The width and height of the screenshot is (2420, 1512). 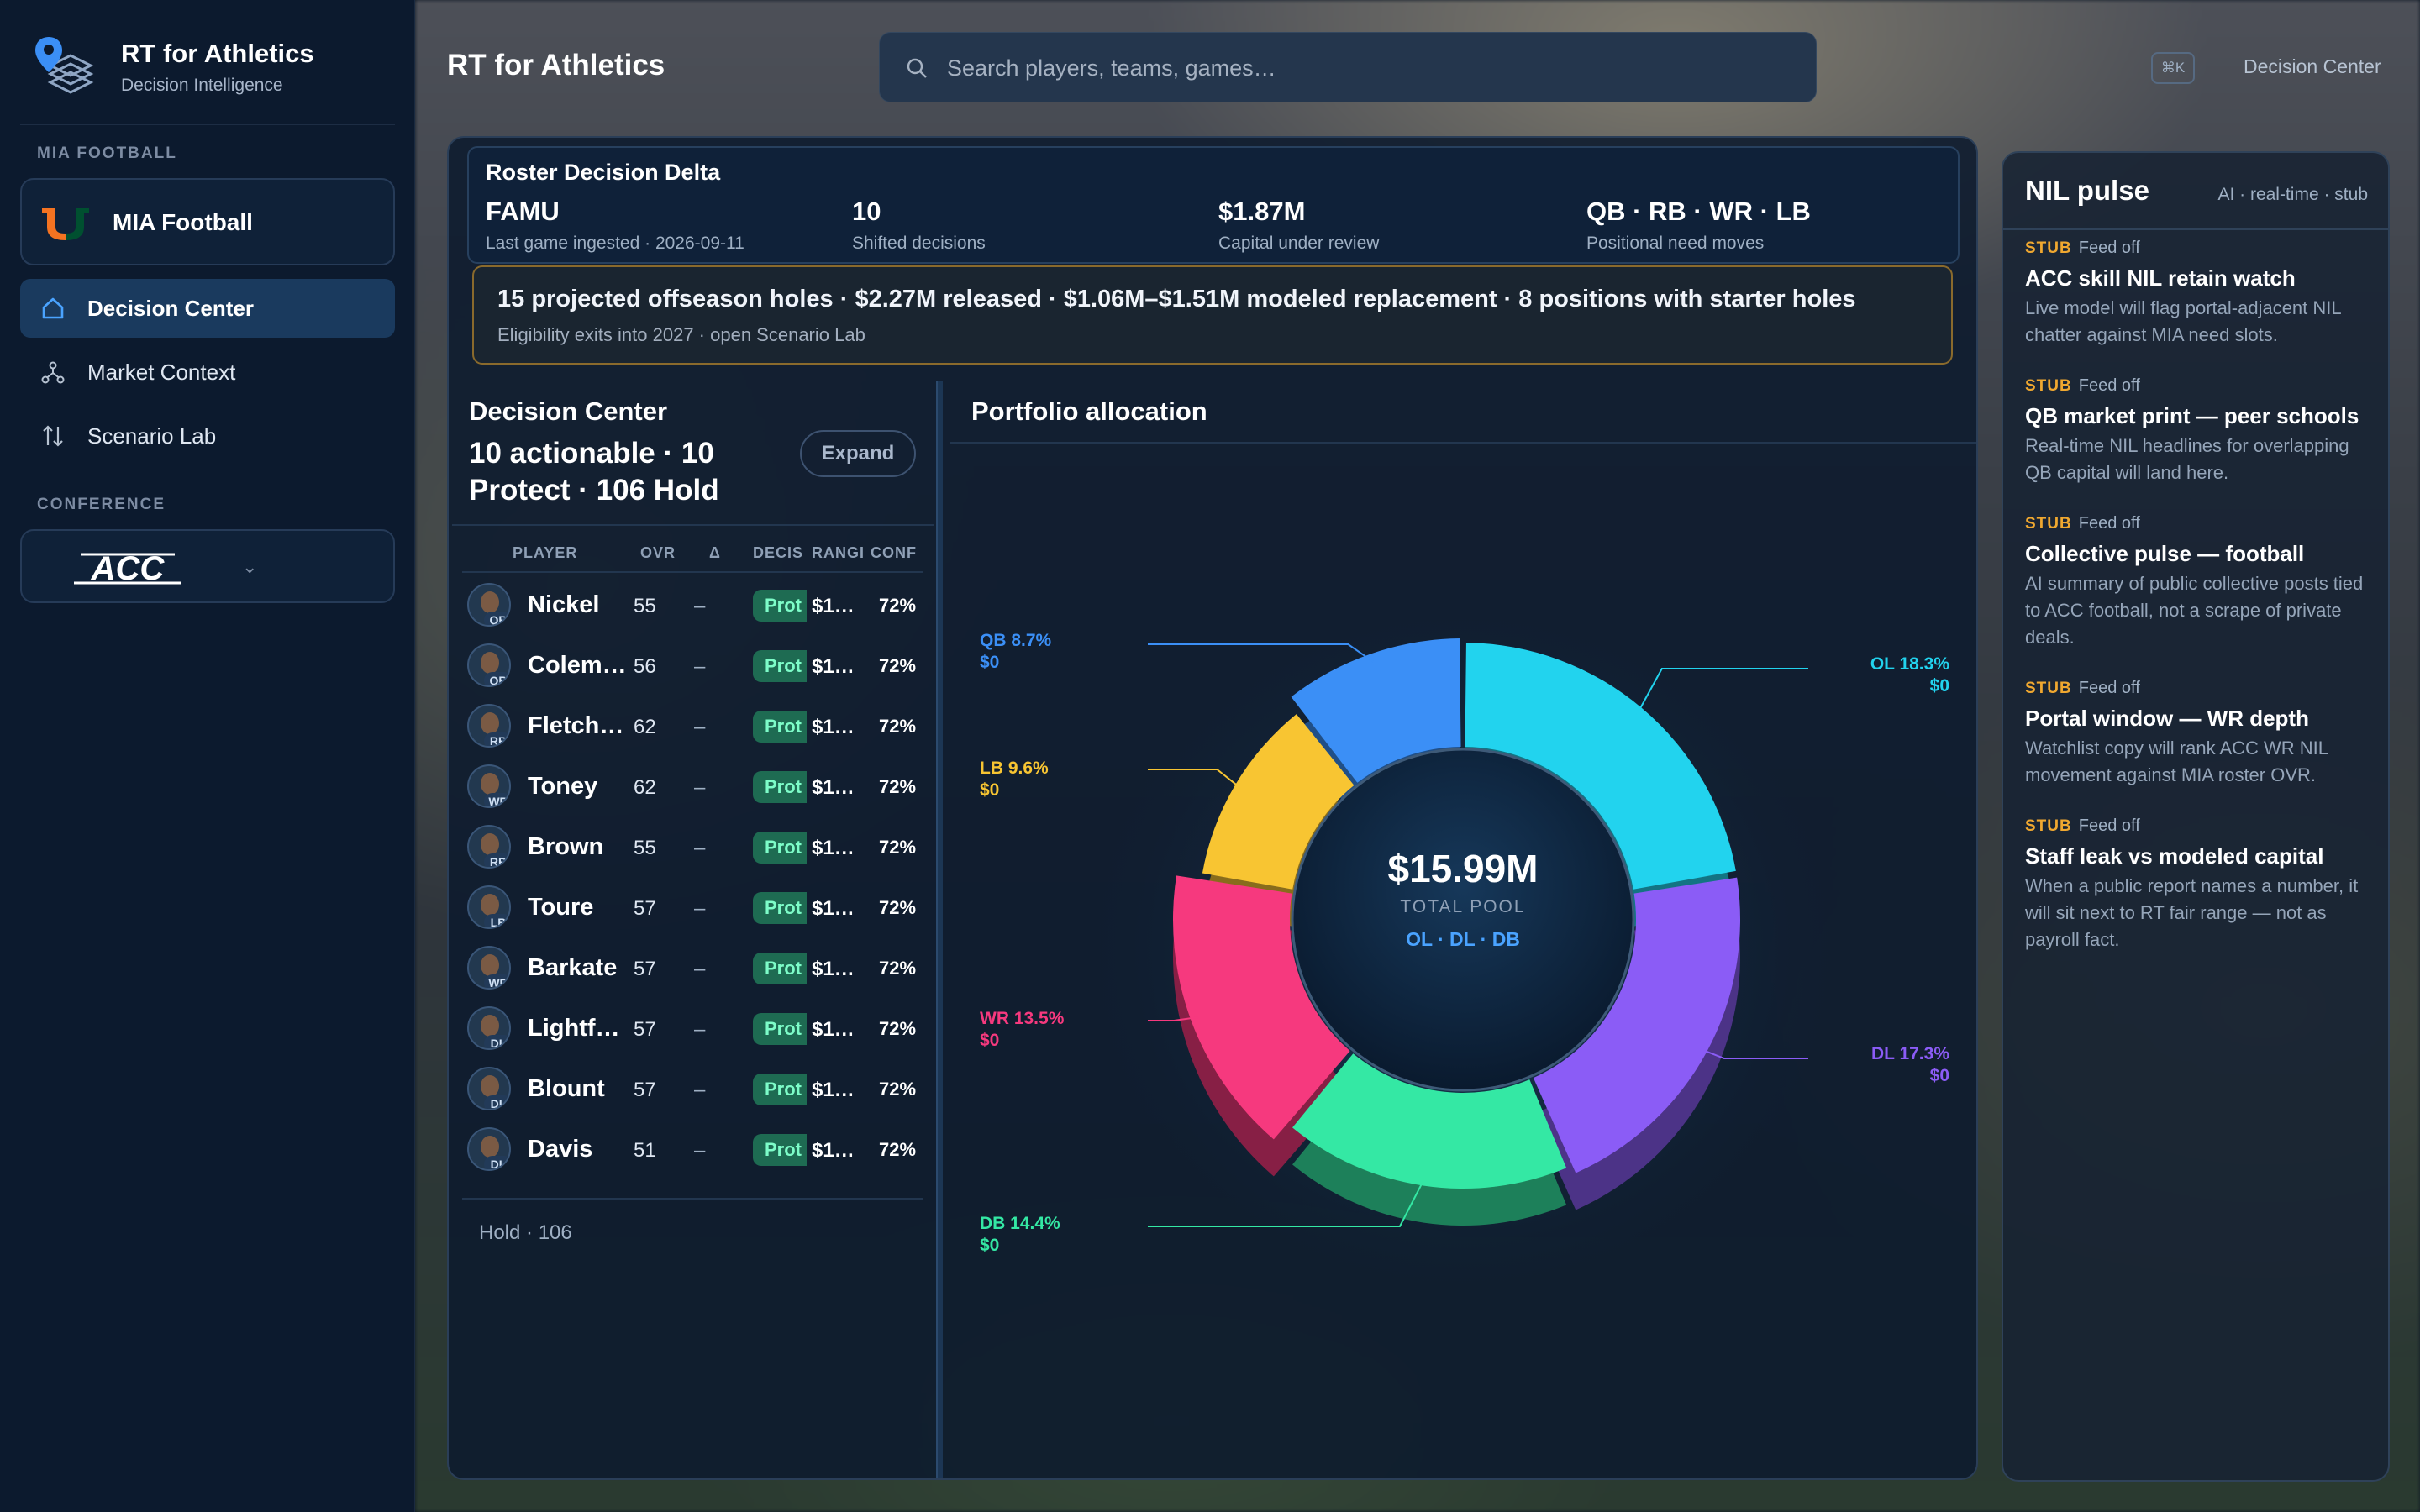 I want to click on player-name: Toney, so click(x=563, y=786).